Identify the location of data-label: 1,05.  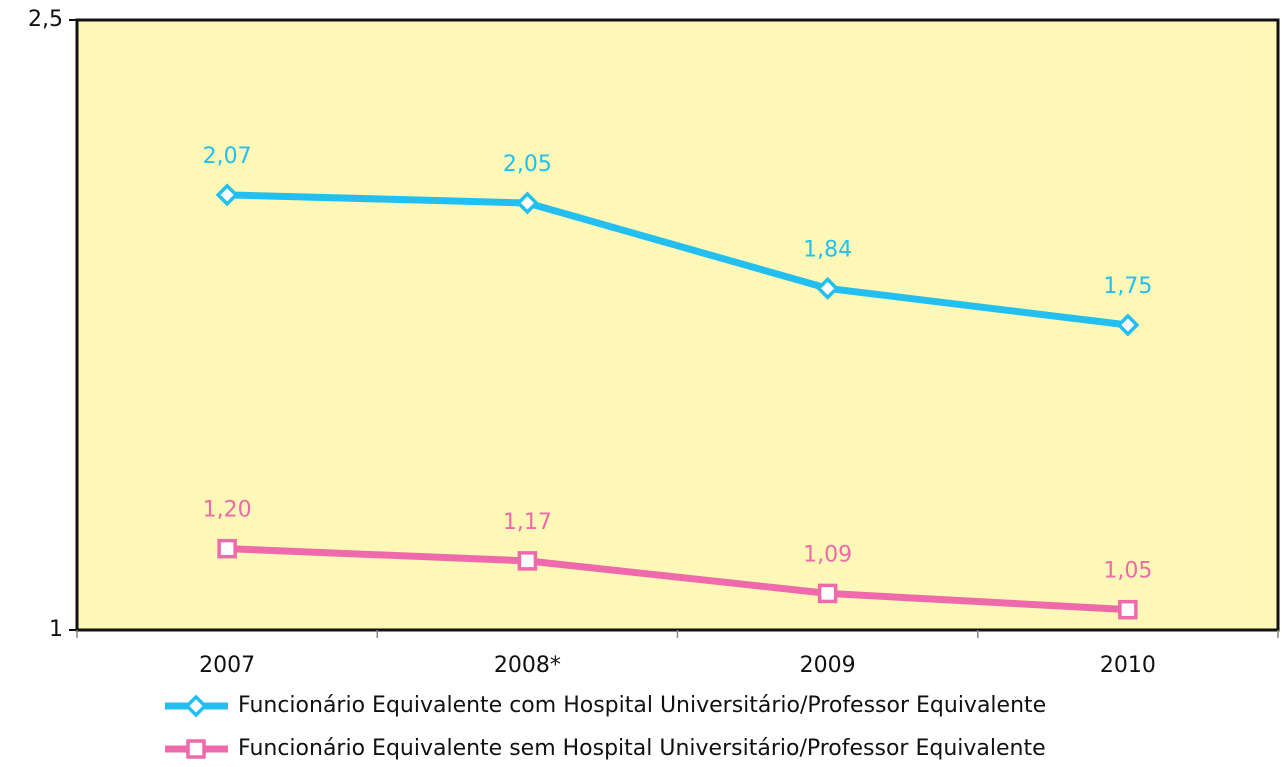
(1127, 571).